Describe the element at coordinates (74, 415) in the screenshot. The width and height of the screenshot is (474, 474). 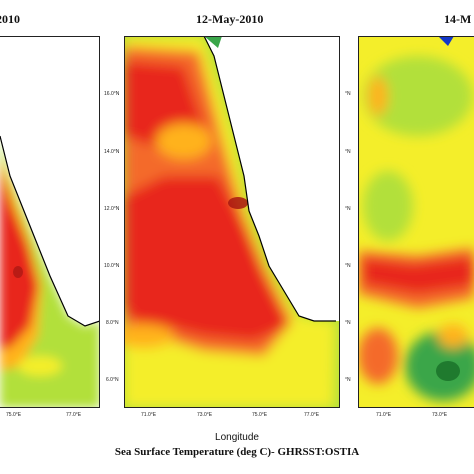
I see `lon-tick-left: 77.0°E` at that location.